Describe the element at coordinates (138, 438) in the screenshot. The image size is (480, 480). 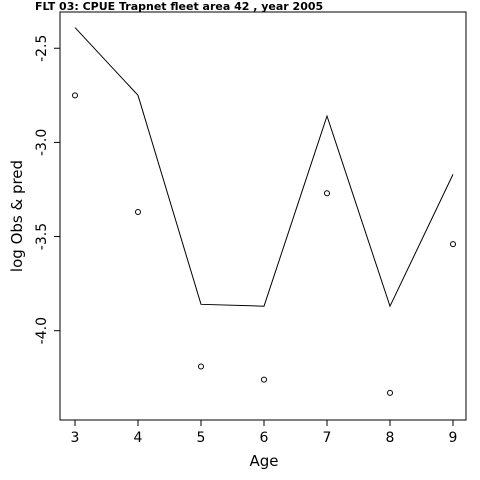
I see `x-tick-label: 4` at that location.